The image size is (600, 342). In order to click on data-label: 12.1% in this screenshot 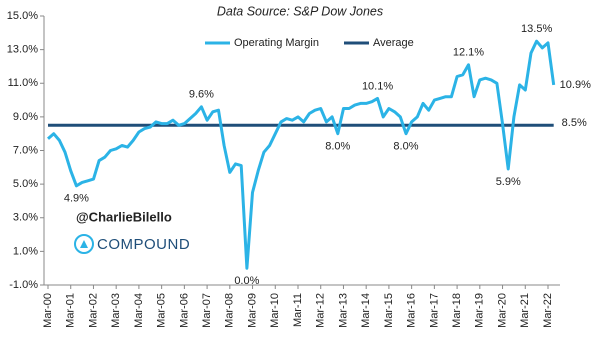, I will do `click(468, 53)`.